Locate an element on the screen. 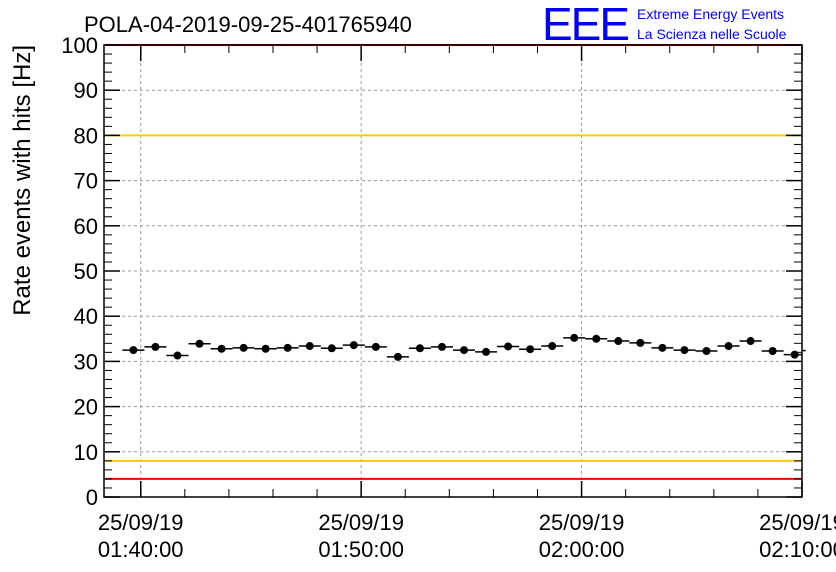 This screenshot has height=572, width=836. y-tick-label: 0 is located at coordinates (92, 497).